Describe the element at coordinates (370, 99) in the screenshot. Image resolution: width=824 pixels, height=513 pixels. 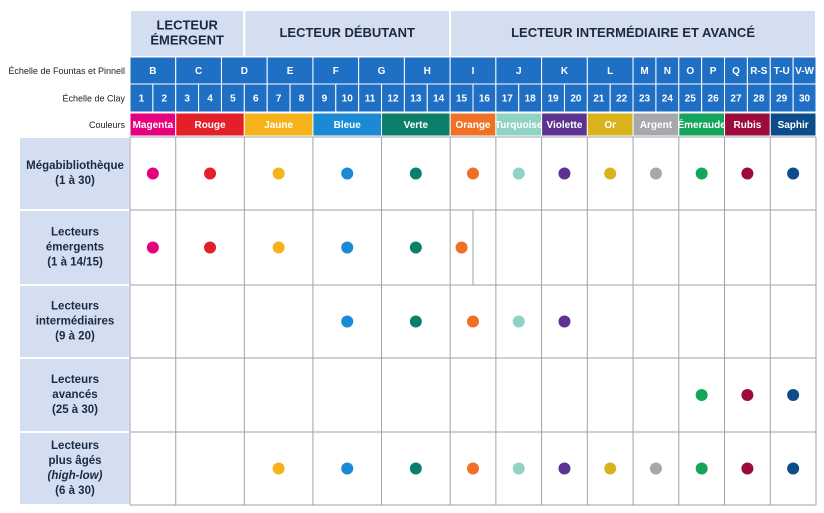
I see `clay-level: 11` at that location.